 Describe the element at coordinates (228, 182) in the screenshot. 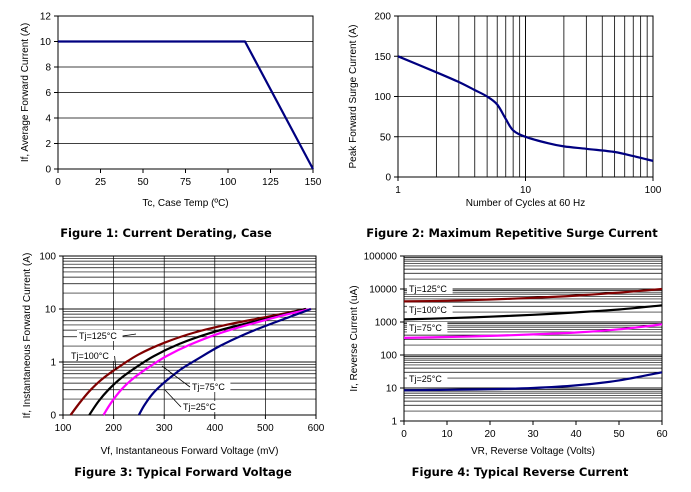

I see `chart1-x-tick-label: 100` at that location.